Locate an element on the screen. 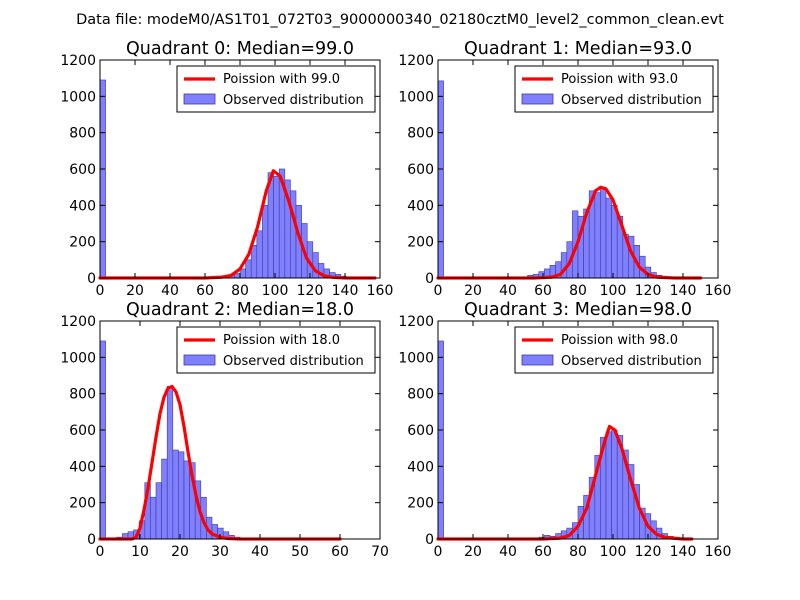 The height and width of the screenshot is (600, 800). legend: Poission with 93.0 Observed distribution is located at coordinates (614, 89).